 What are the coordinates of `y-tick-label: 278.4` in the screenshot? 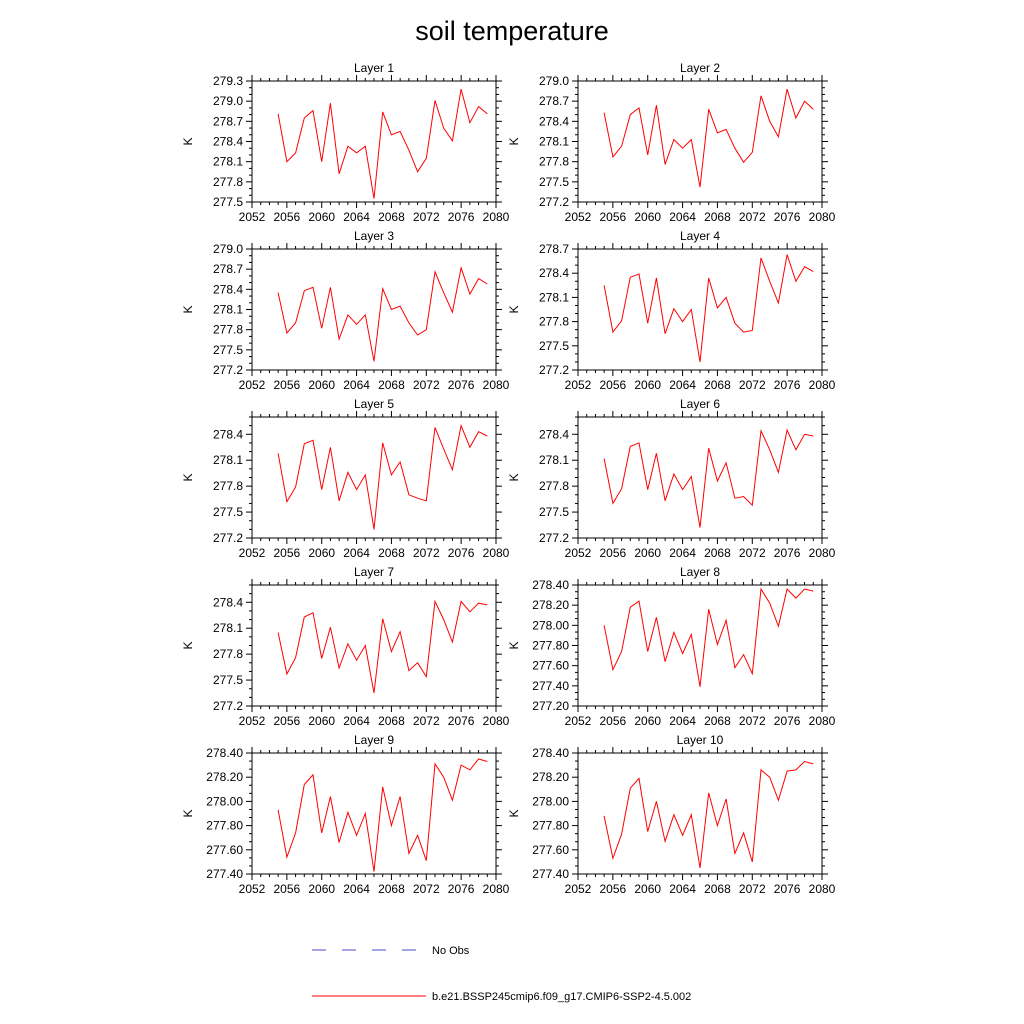 It's located at (228, 142).